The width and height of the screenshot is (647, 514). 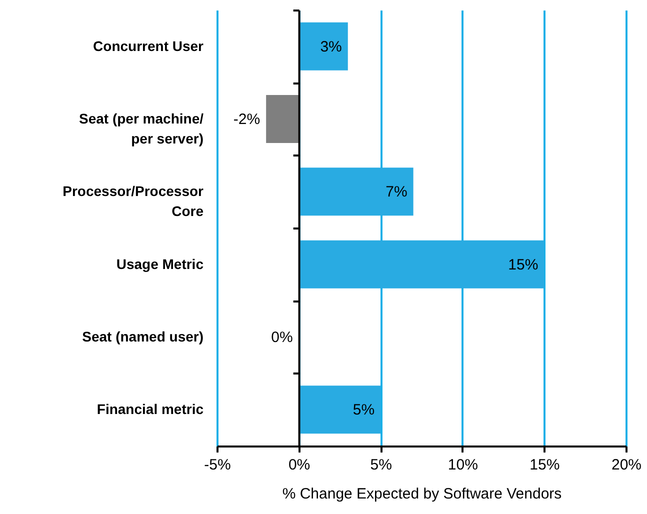 I want to click on data-label: 0%, so click(x=282, y=337).